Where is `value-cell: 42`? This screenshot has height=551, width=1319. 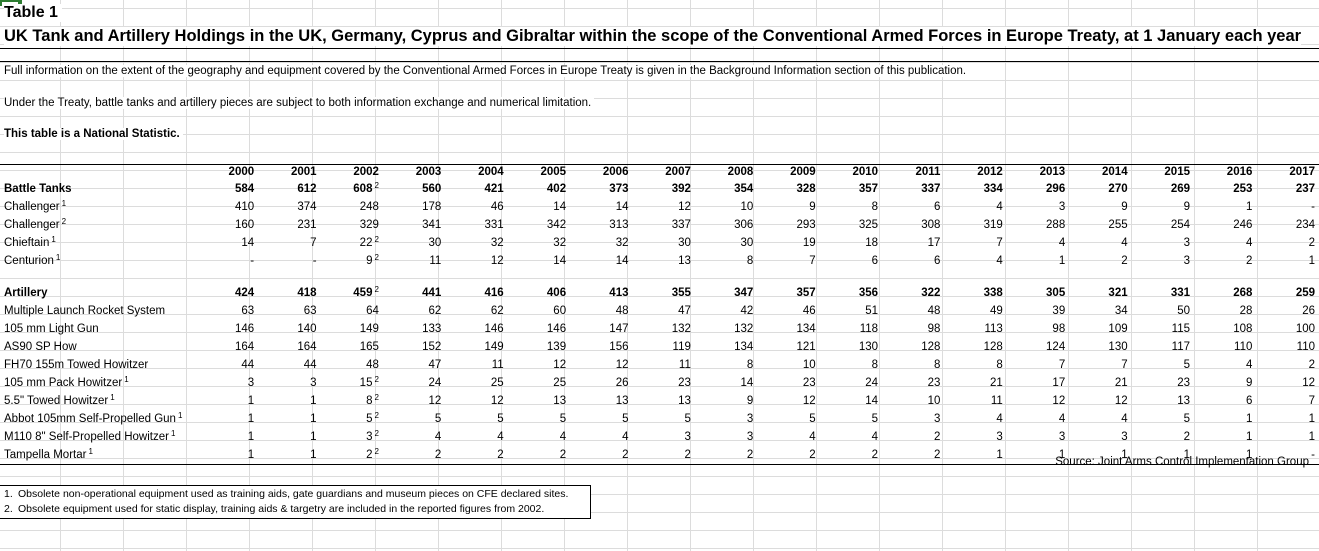
value-cell: 42 is located at coordinates (726, 311).